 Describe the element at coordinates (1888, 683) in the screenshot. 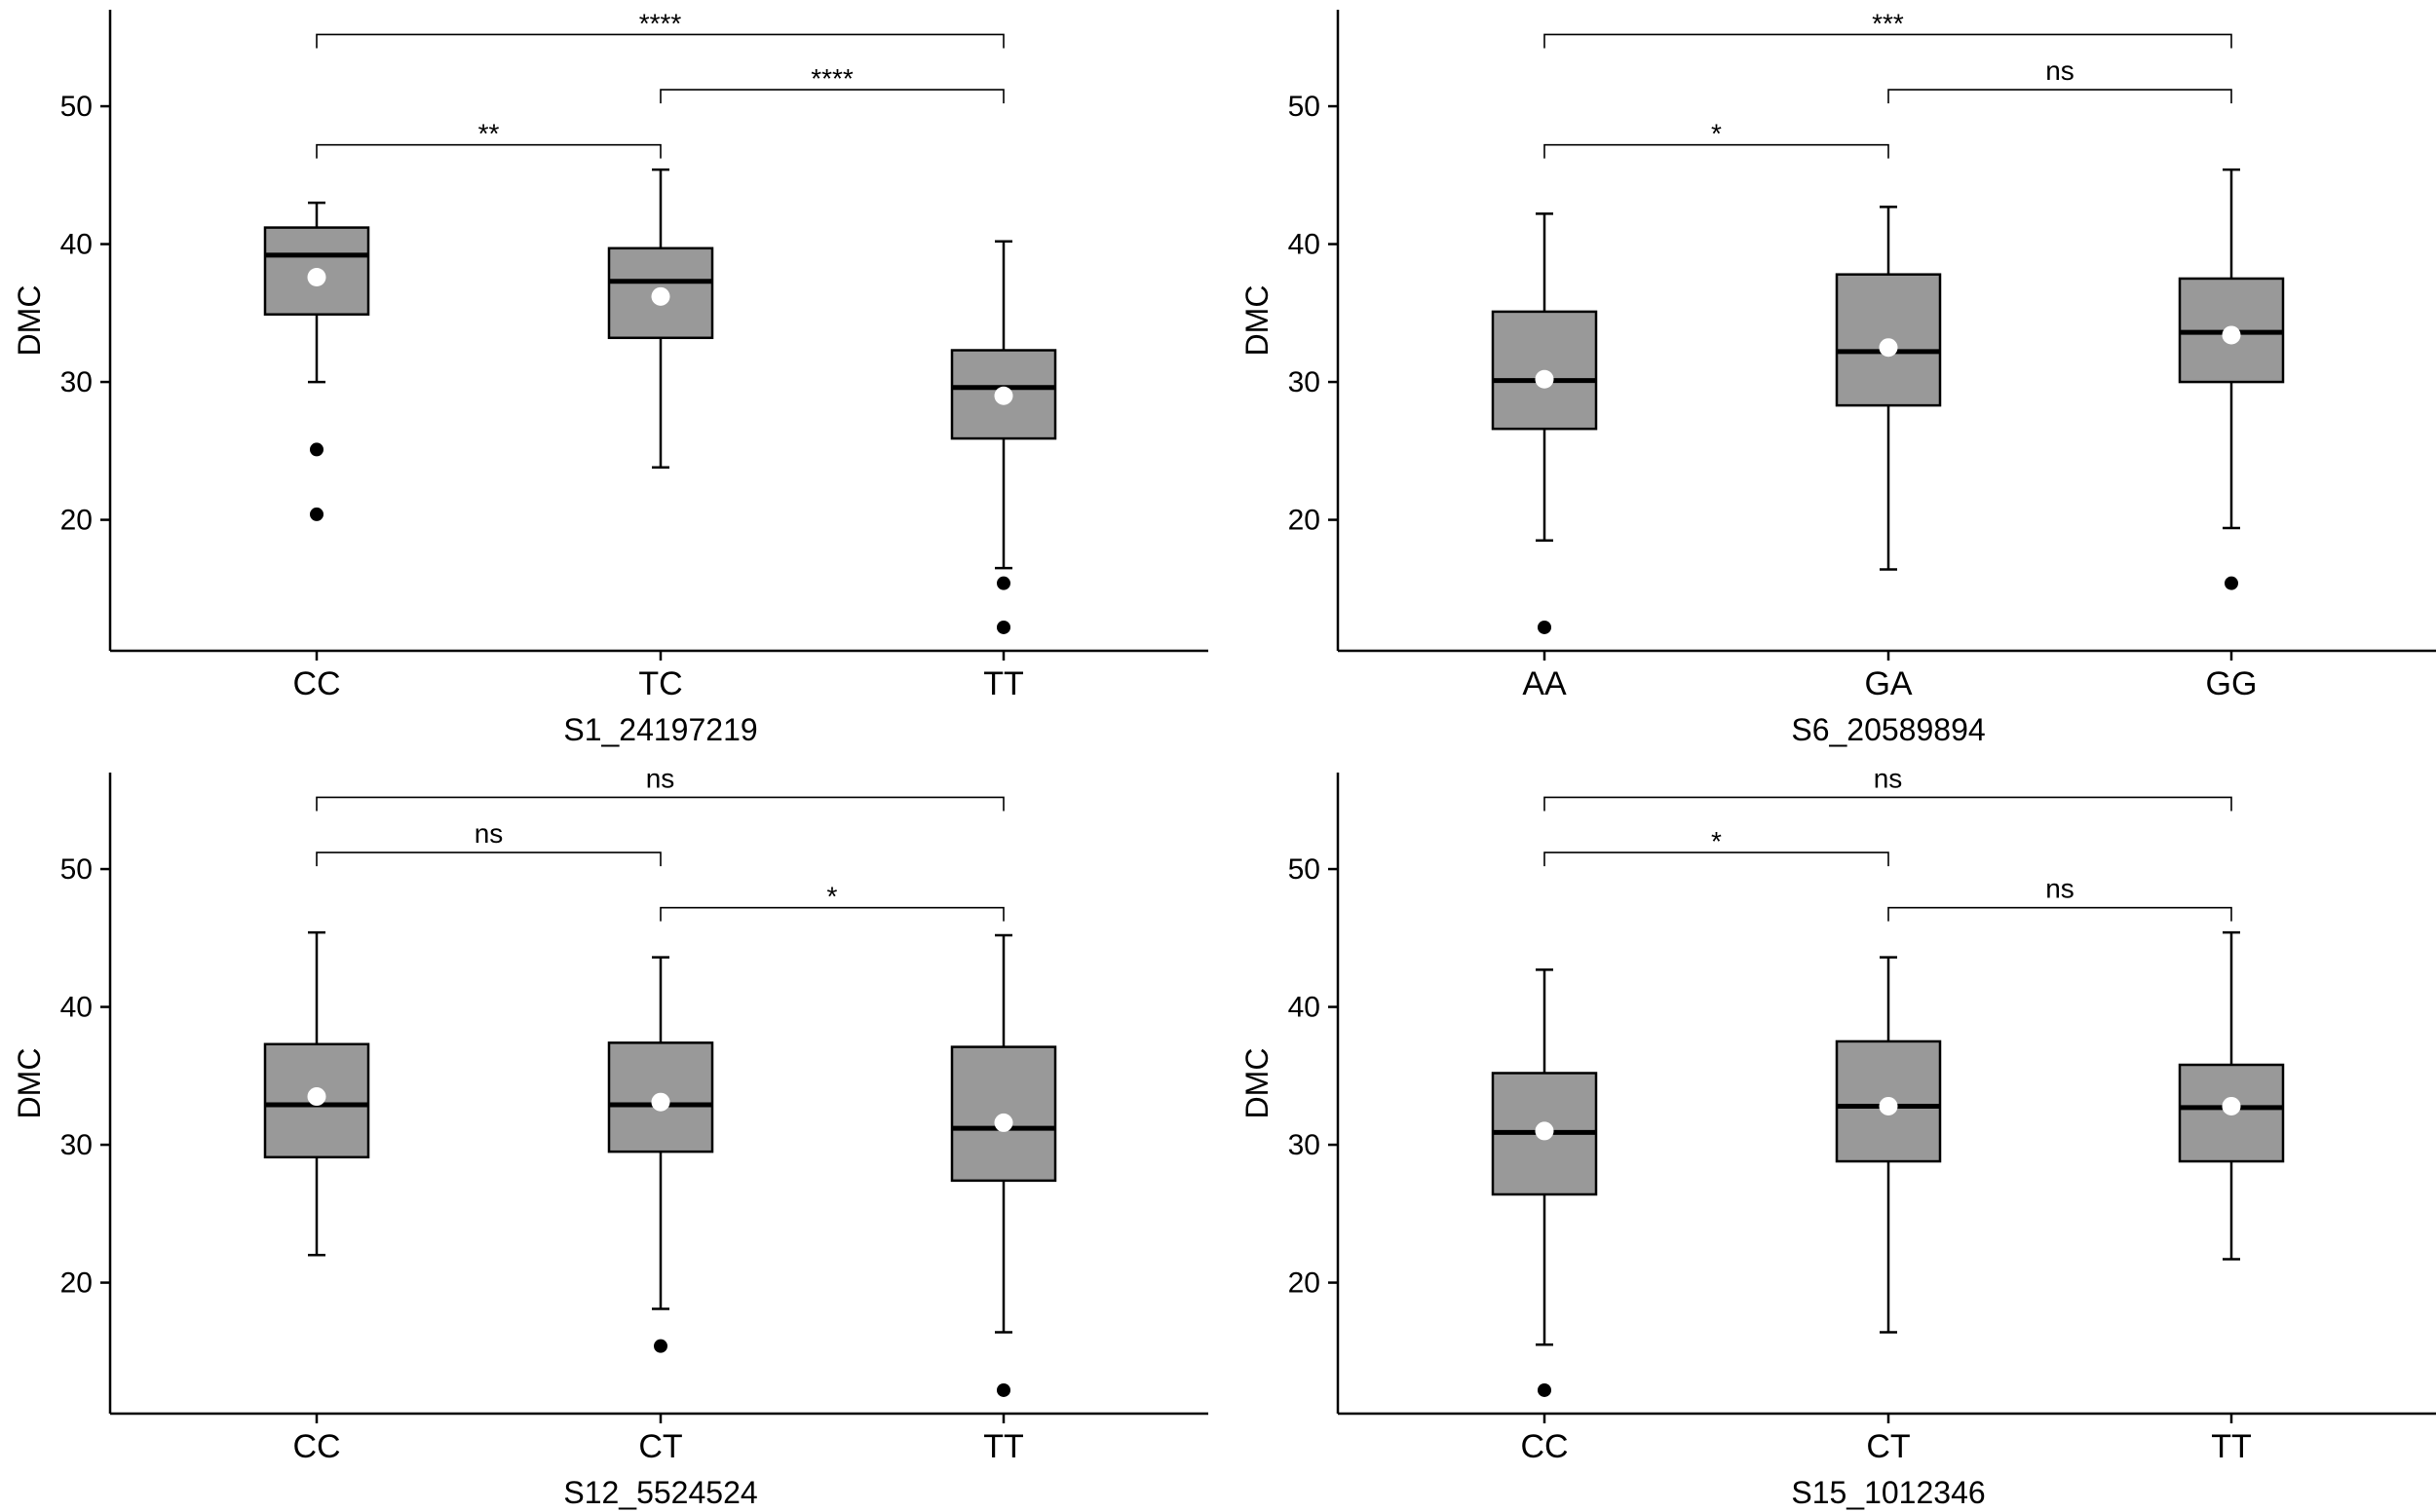

I see `x-tick-label: GA` at that location.